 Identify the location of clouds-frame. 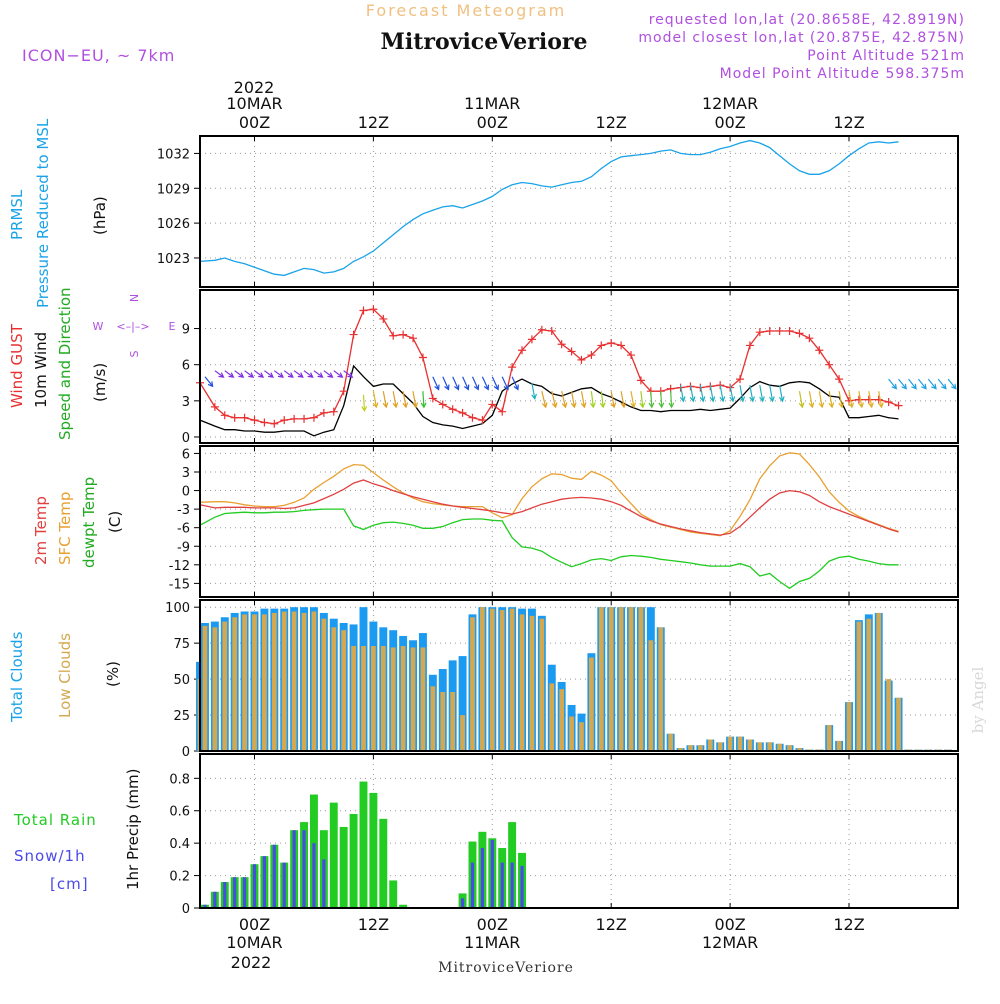
(579, 675).